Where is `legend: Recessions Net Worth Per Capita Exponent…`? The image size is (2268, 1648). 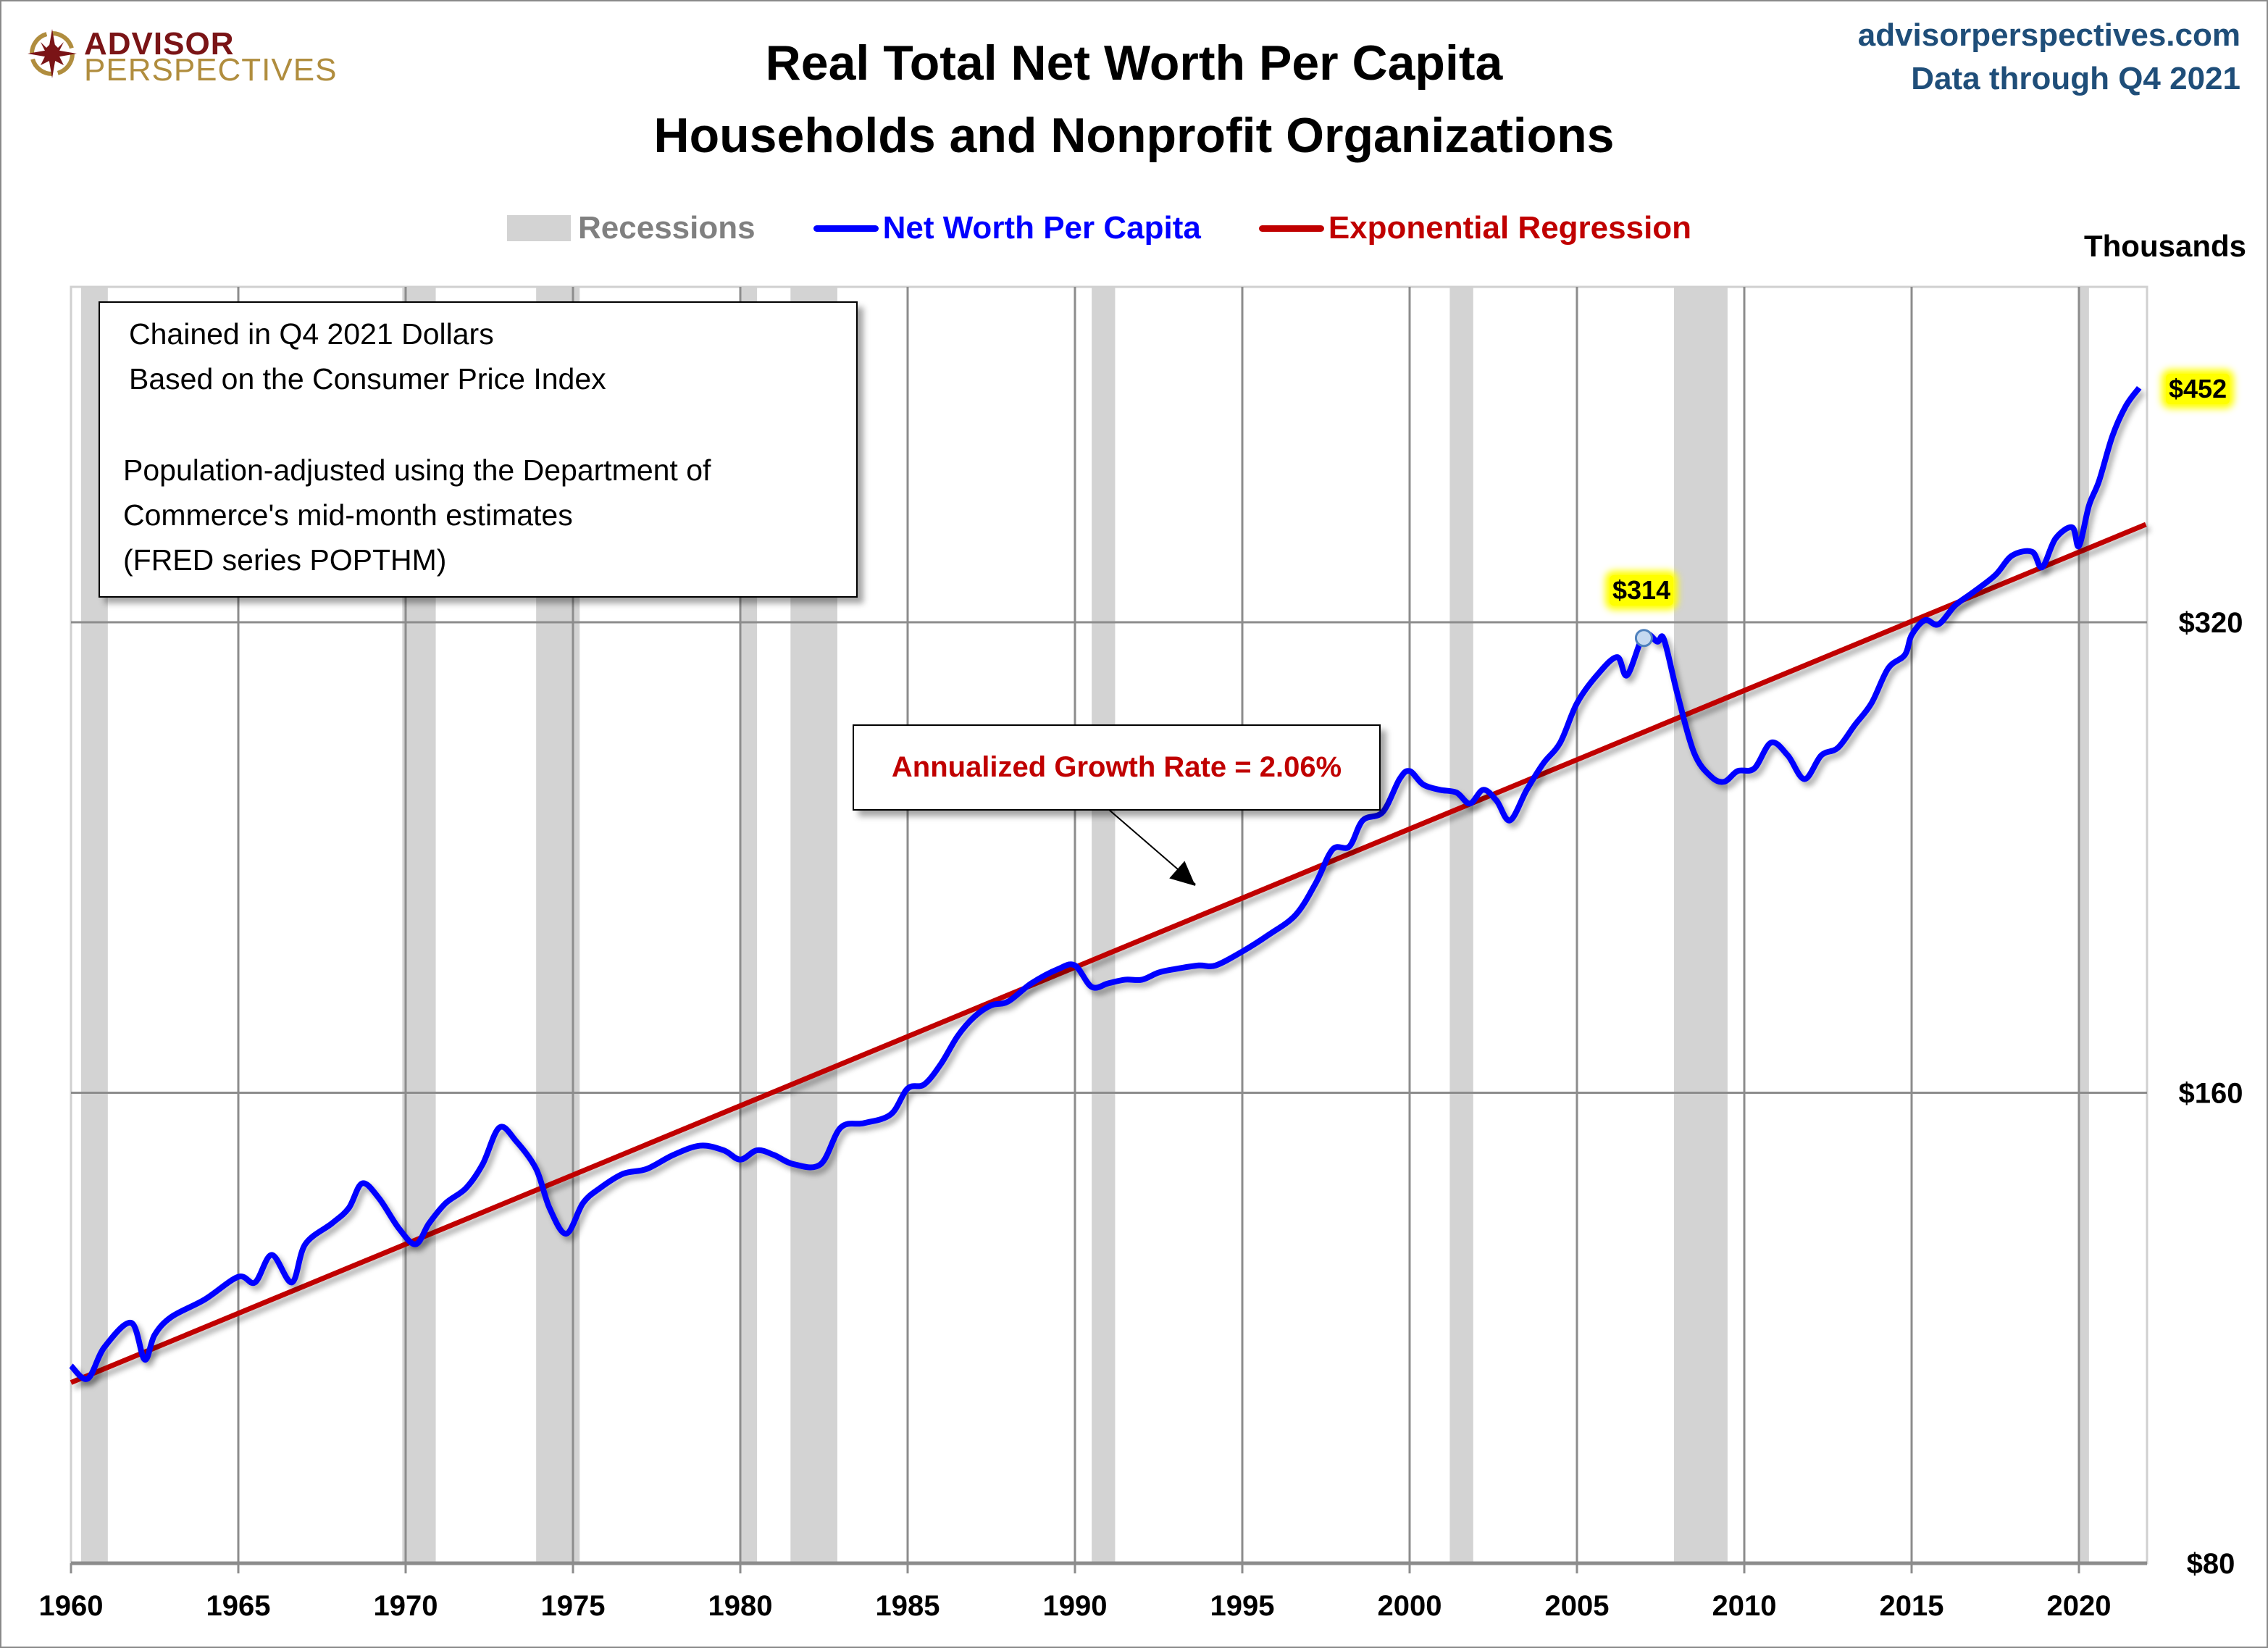
legend: Recessions Net Worth Per Capita Exponent… is located at coordinates (1128, 228).